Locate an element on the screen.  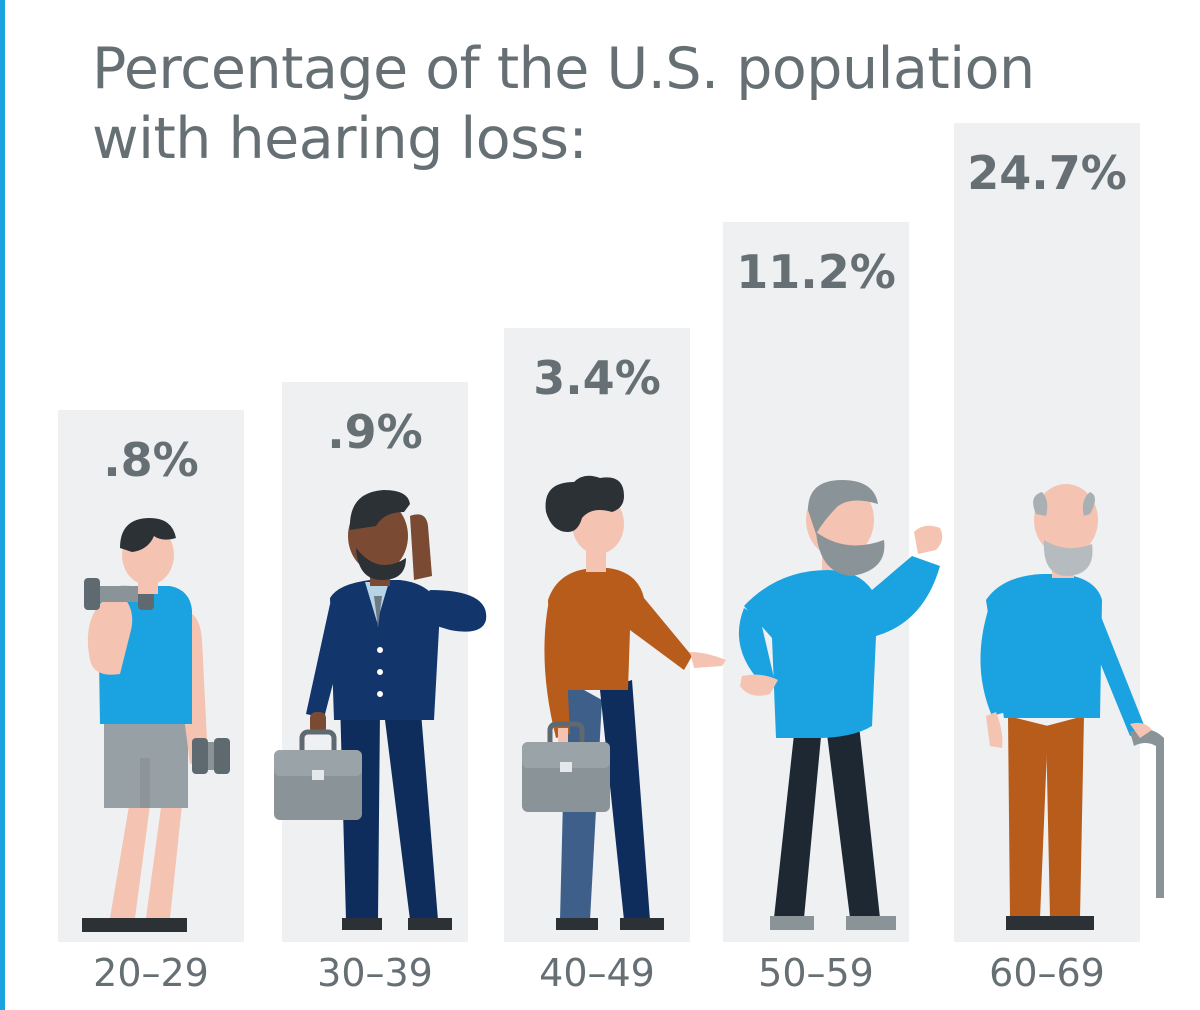
young-man-with-briefcase-icon is located at coordinates (624, 702).